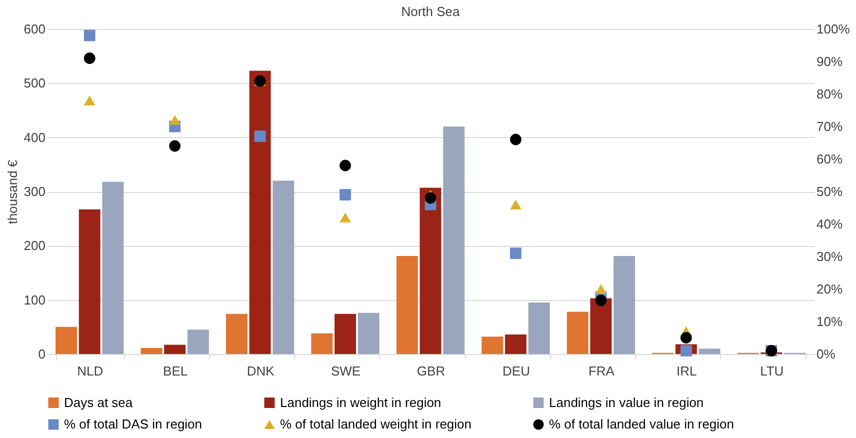  I want to click on legend-label: Landings in value in region, so click(626, 402).